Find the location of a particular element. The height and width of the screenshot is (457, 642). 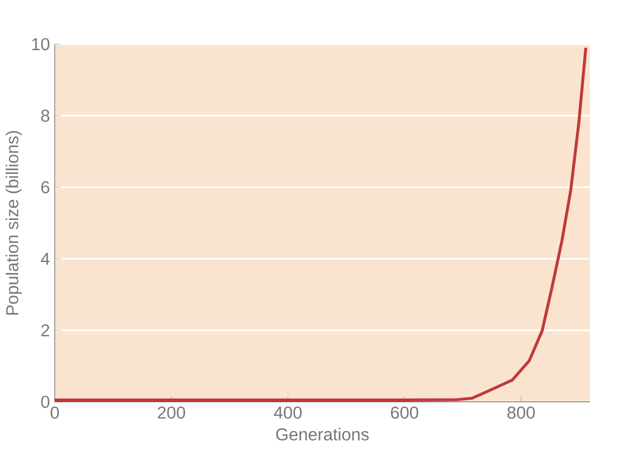

y-tick-label: 8 is located at coordinates (45, 116).